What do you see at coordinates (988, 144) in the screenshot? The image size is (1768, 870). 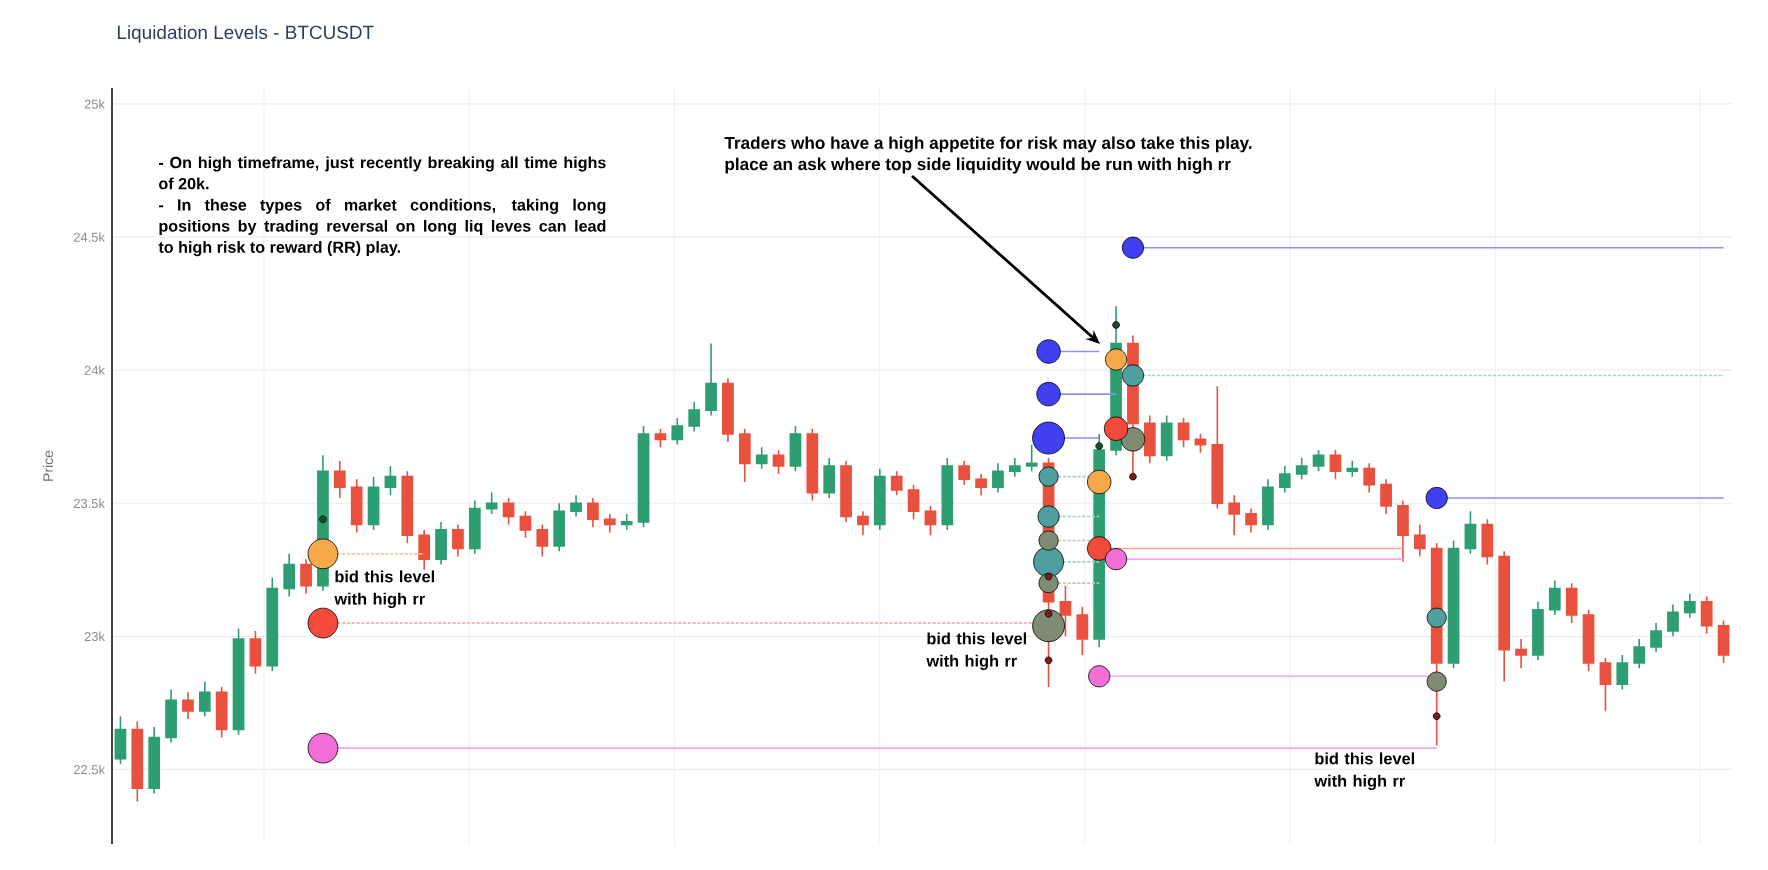 I see `annotation: Traders who have a high appetite for risk may also take this play.` at bounding box center [988, 144].